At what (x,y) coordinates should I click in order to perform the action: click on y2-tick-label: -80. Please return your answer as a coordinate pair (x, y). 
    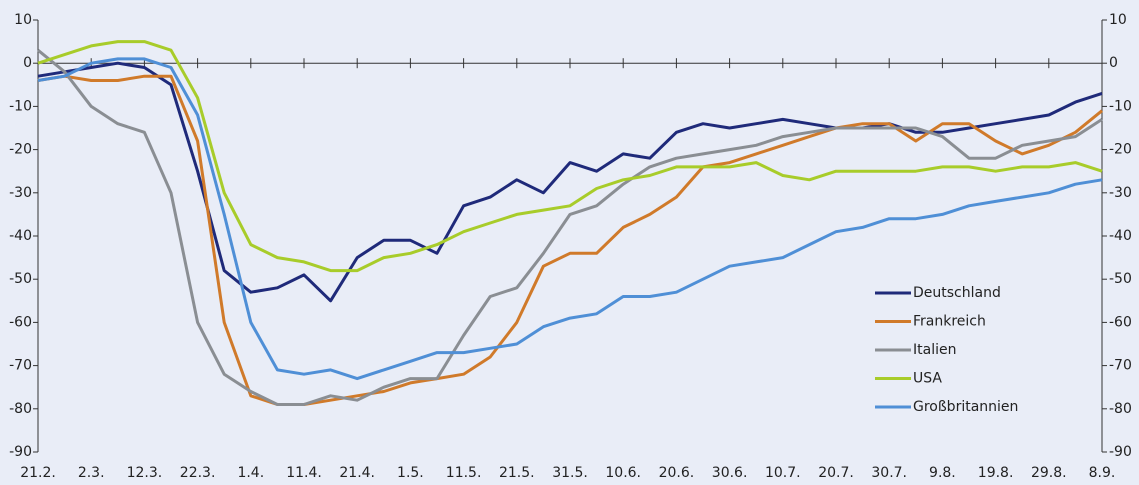
    Looking at the image, I should click on (1120, 409).